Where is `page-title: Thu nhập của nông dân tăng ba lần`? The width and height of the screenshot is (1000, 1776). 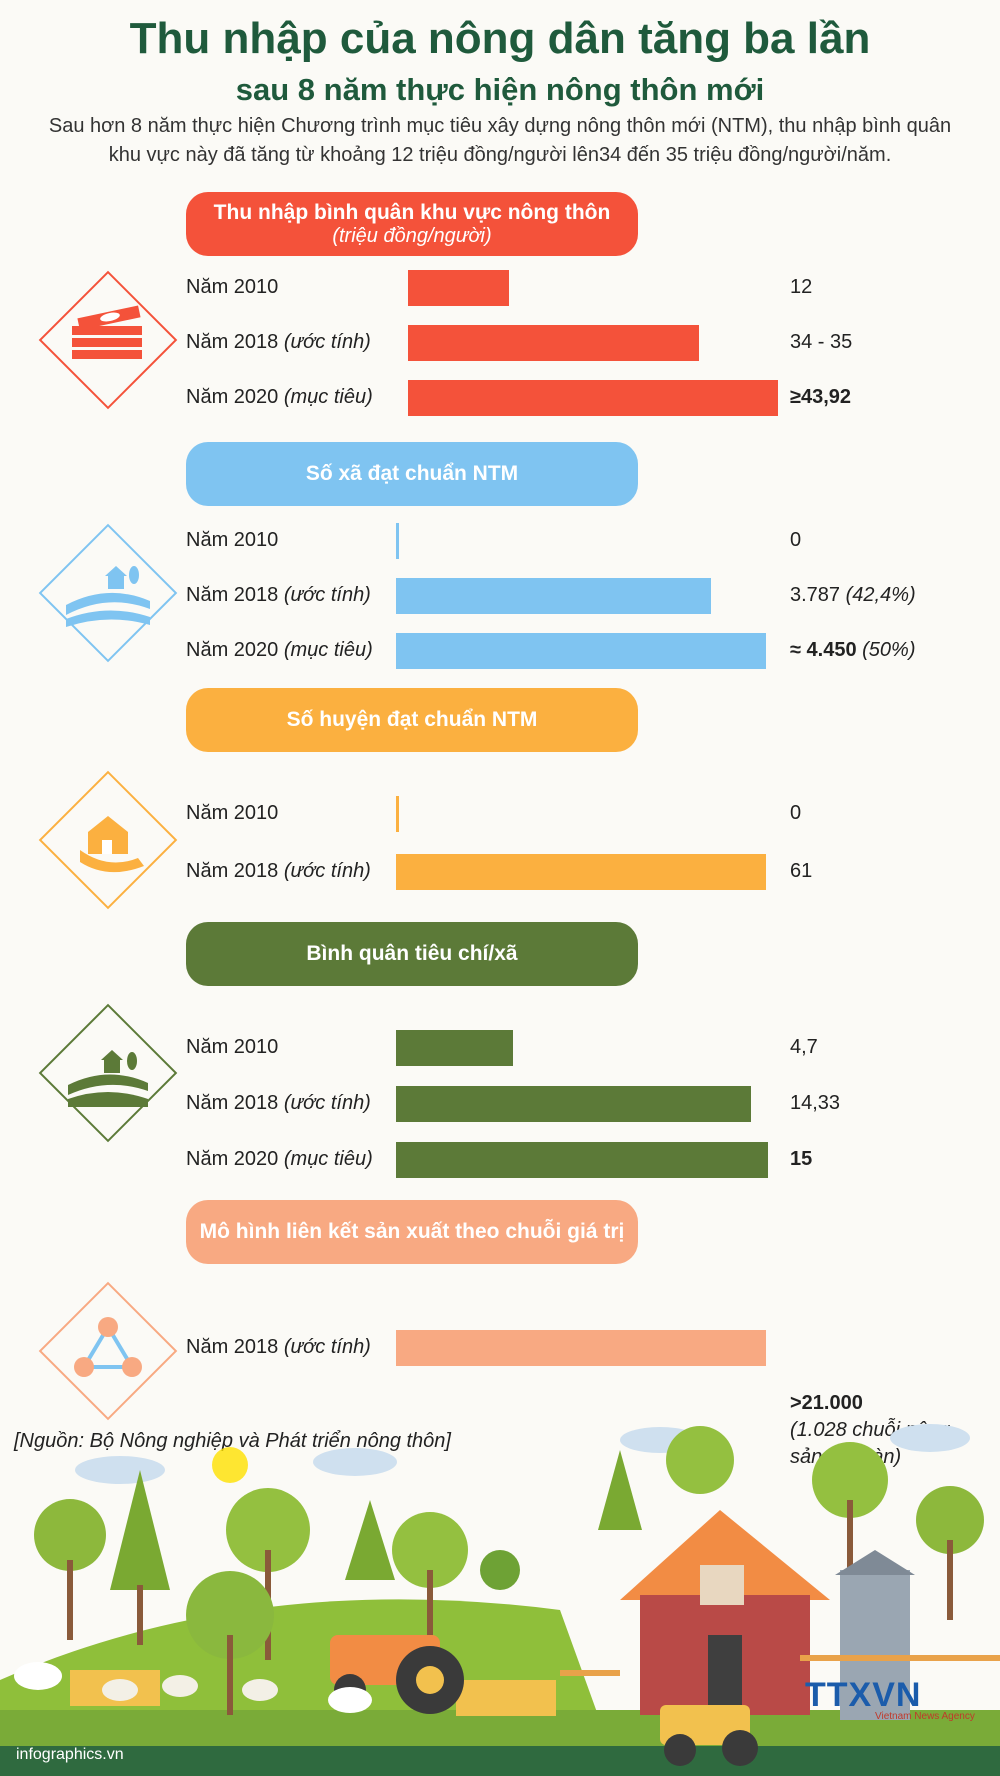 page-title: Thu nhập của nông dân tăng ba lần is located at coordinates (500, 38).